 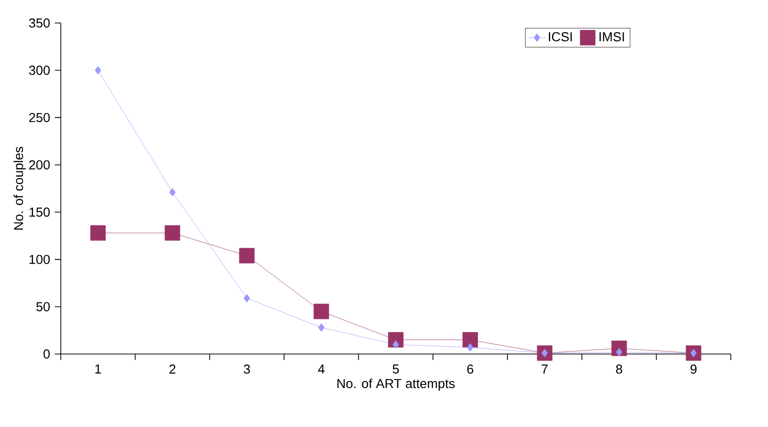 I want to click on x-axis-title: No. of ART attempts, so click(x=396, y=384).